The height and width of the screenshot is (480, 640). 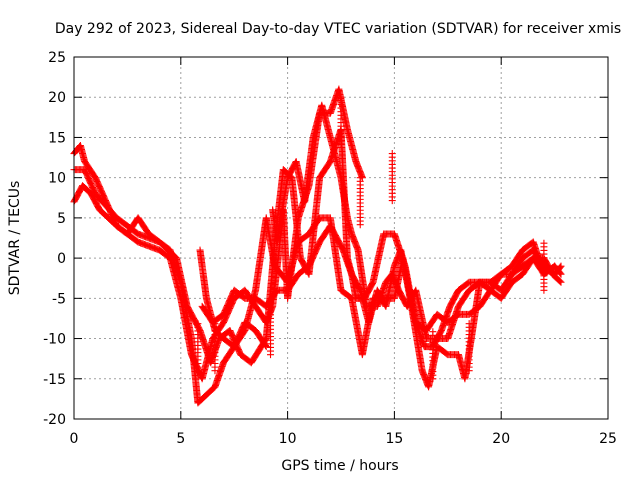 What do you see at coordinates (180, 439) in the screenshot?
I see `x-tick-label: 5` at bounding box center [180, 439].